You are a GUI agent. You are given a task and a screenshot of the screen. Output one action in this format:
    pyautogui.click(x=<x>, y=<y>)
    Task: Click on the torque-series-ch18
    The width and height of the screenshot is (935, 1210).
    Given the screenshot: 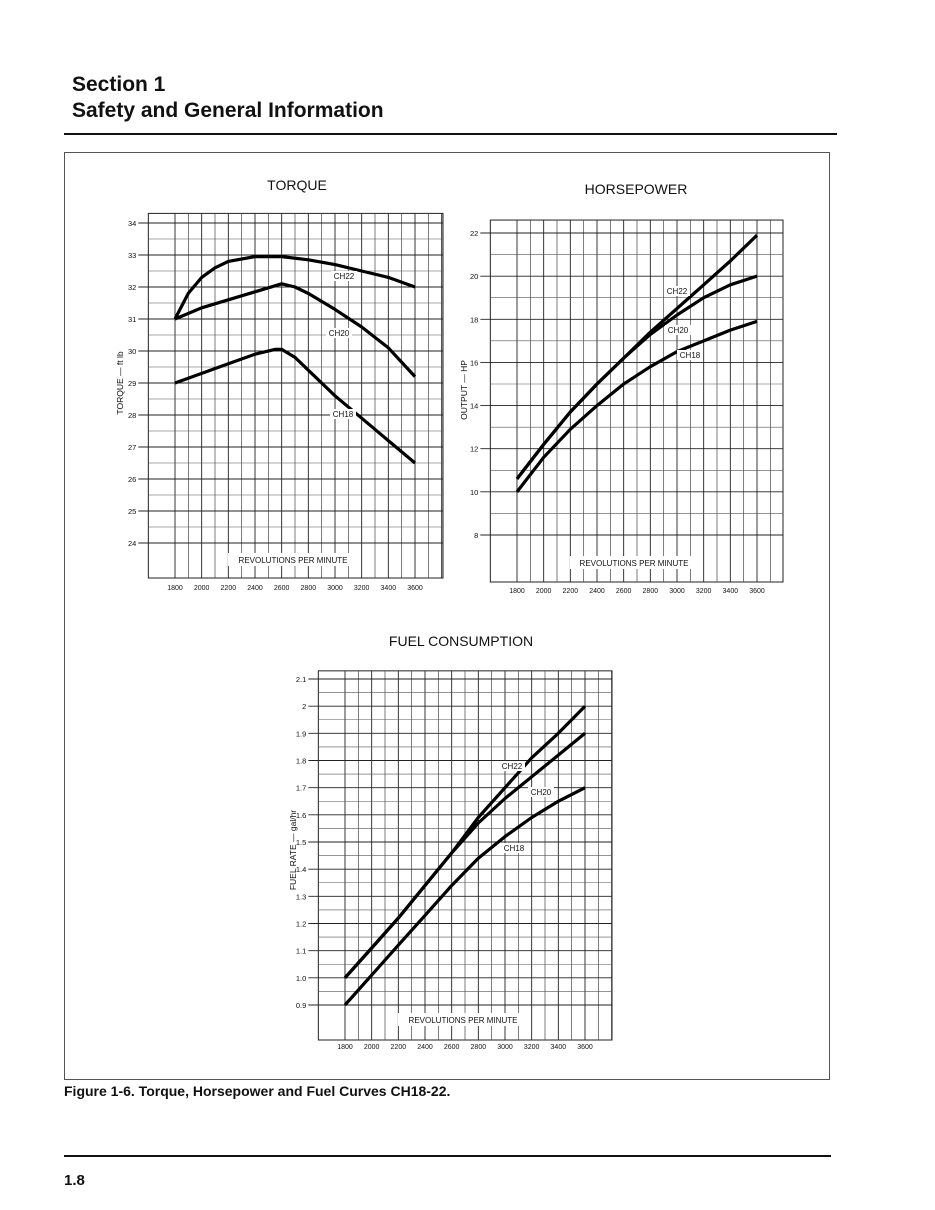 What is the action you would take?
    pyautogui.click(x=295, y=406)
    